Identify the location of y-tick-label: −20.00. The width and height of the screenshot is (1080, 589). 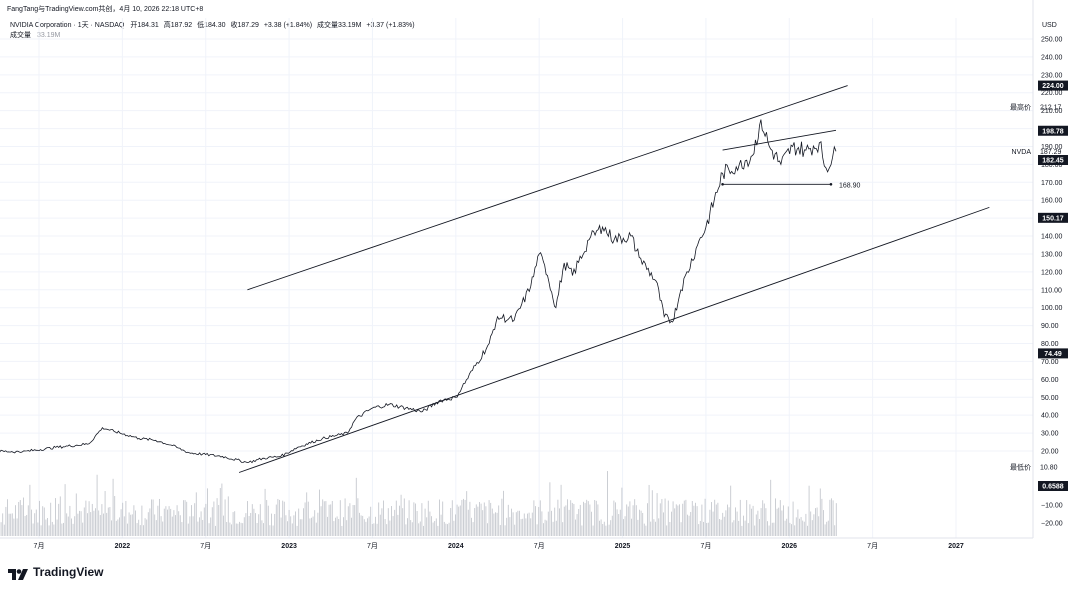
(1052, 524).